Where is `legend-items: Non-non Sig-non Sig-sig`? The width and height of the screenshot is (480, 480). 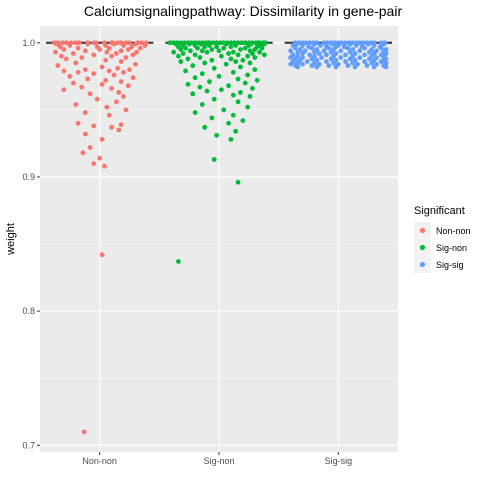 legend-items: Non-non Sig-non Sig-sig is located at coordinates (442, 247).